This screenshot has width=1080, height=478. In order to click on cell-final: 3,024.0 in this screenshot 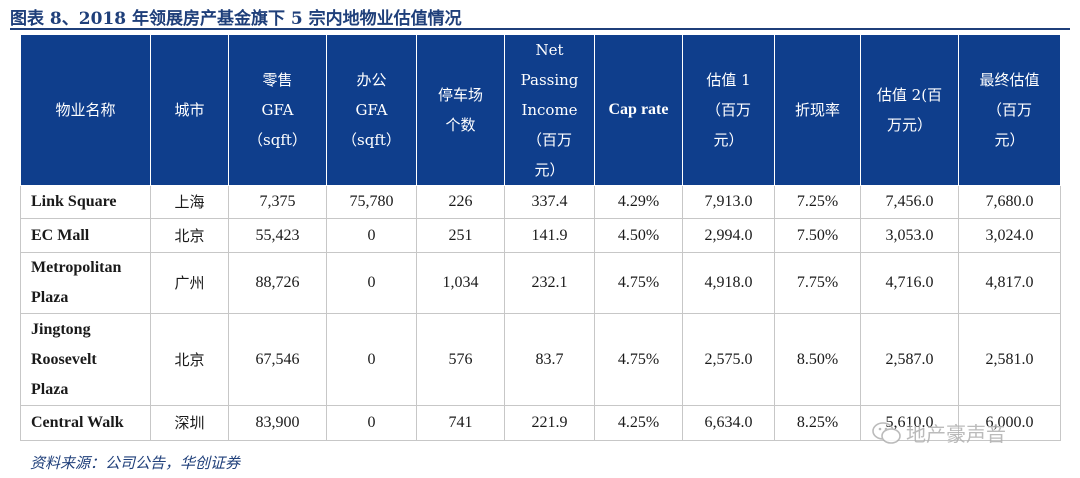, I will do `click(1009, 235)`.